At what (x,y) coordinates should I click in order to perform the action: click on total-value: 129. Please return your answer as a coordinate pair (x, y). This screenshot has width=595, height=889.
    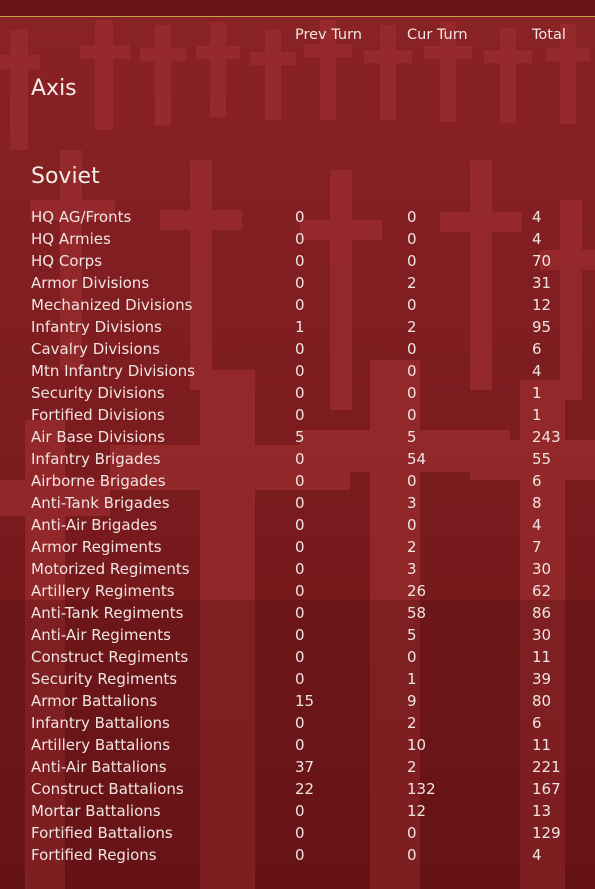
    Looking at the image, I should click on (546, 833).